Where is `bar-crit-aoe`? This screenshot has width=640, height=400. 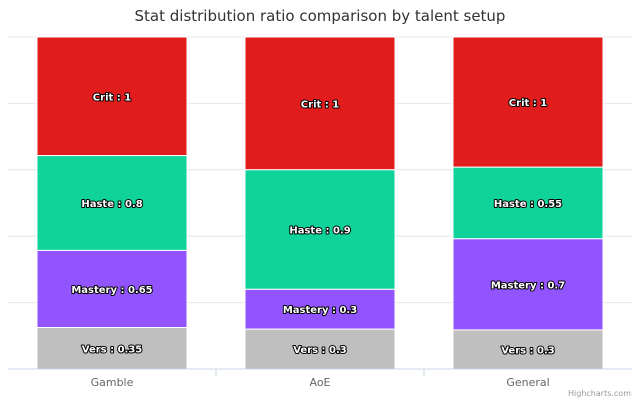 bar-crit-aoe is located at coordinates (320, 103).